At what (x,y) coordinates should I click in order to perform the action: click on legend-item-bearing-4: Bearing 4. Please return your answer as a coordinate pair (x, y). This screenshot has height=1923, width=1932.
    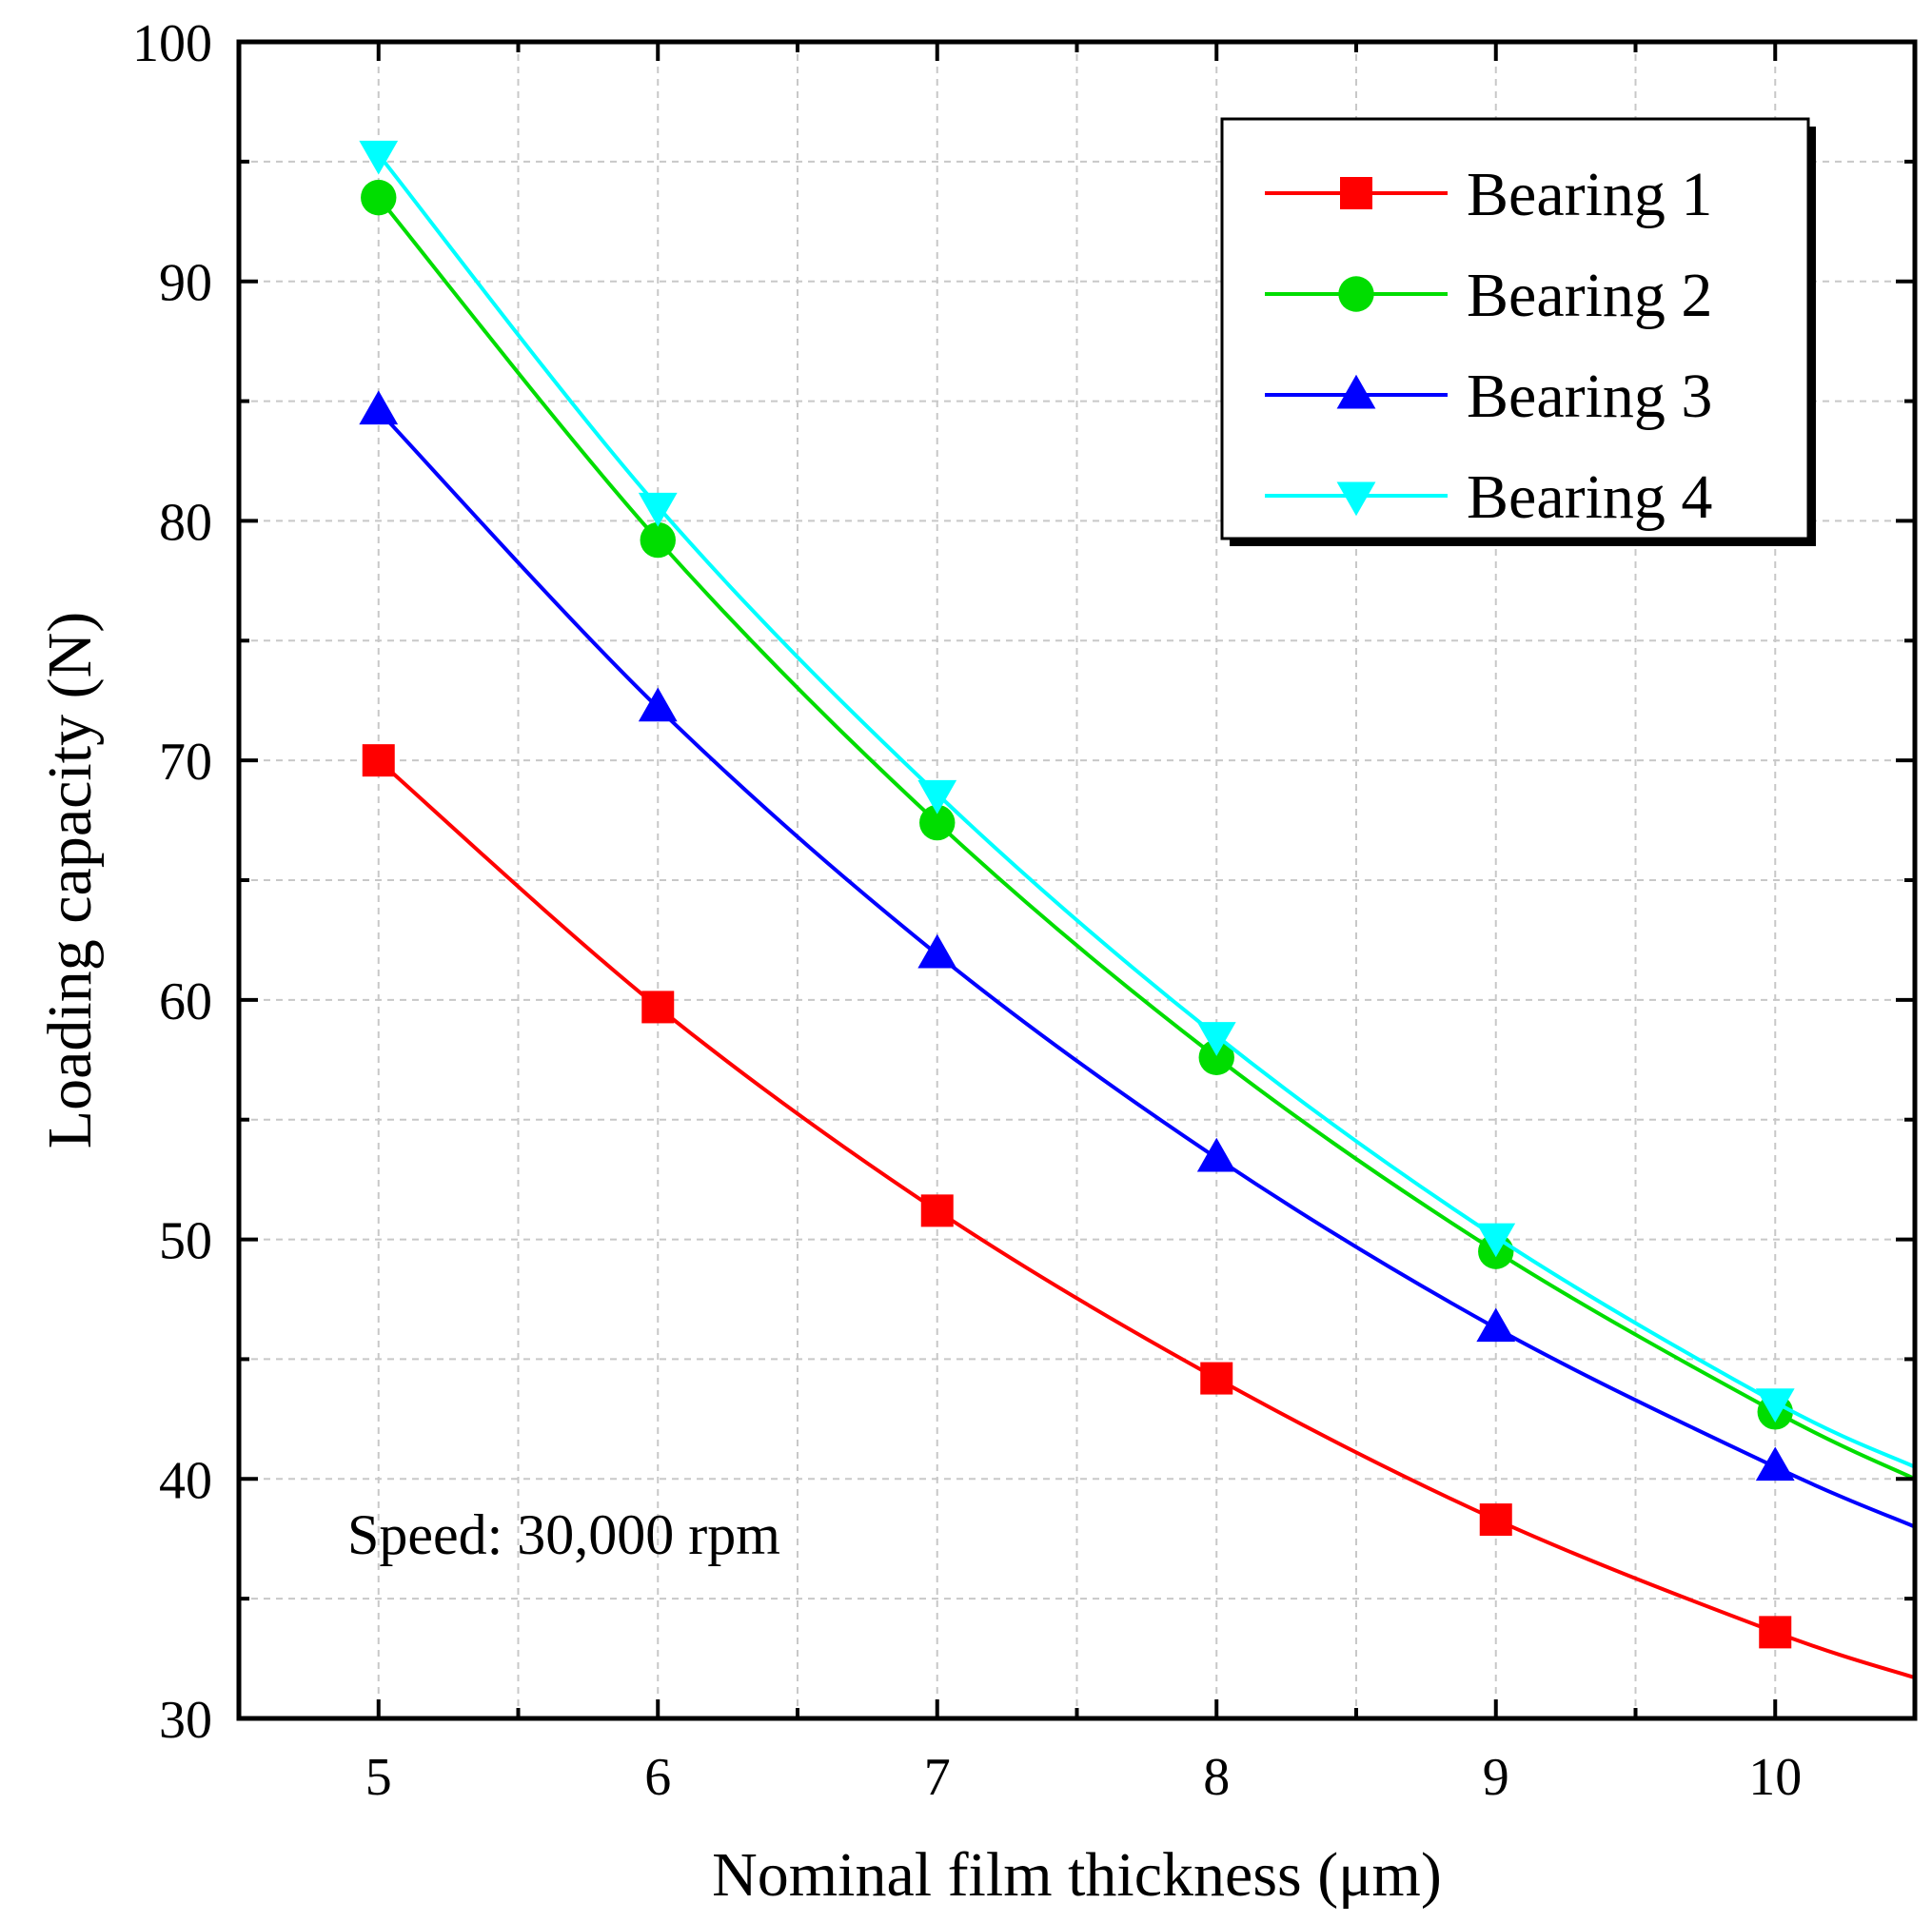
    Looking at the image, I should click on (1488, 497).